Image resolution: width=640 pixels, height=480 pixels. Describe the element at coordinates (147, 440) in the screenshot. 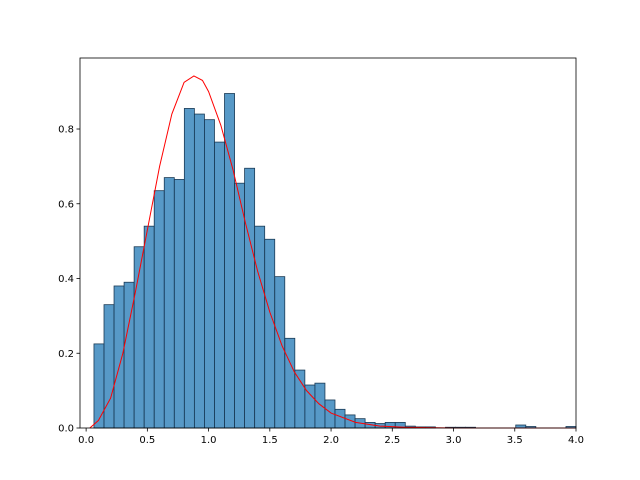

I see `x-tick-label: 0.5` at that location.